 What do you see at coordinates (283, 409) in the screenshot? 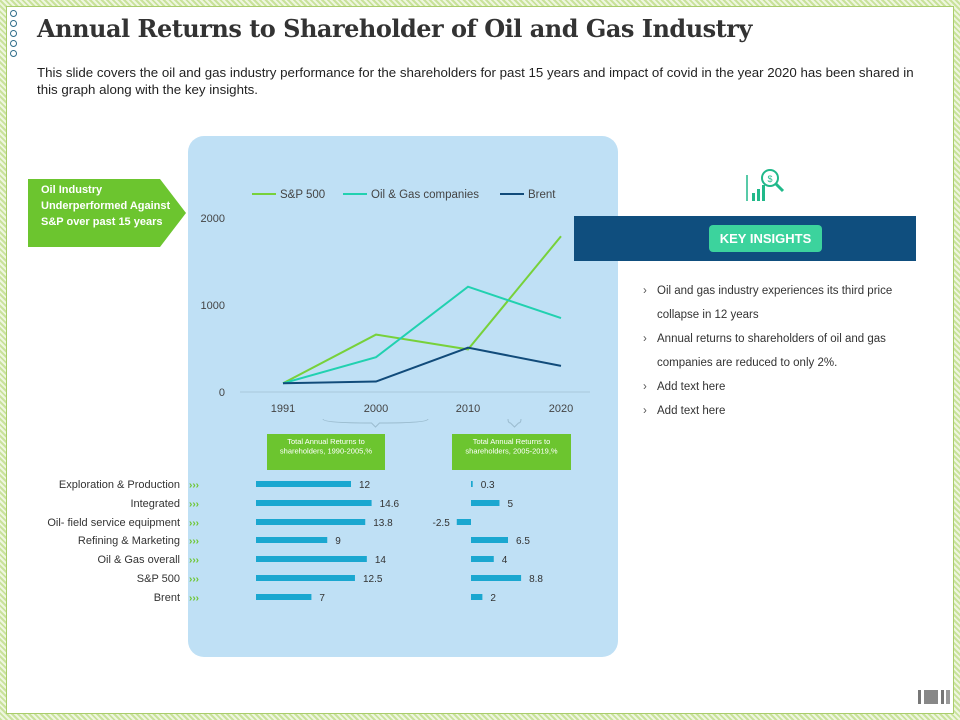
I see `x-tick-label: 1991` at bounding box center [283, 409].